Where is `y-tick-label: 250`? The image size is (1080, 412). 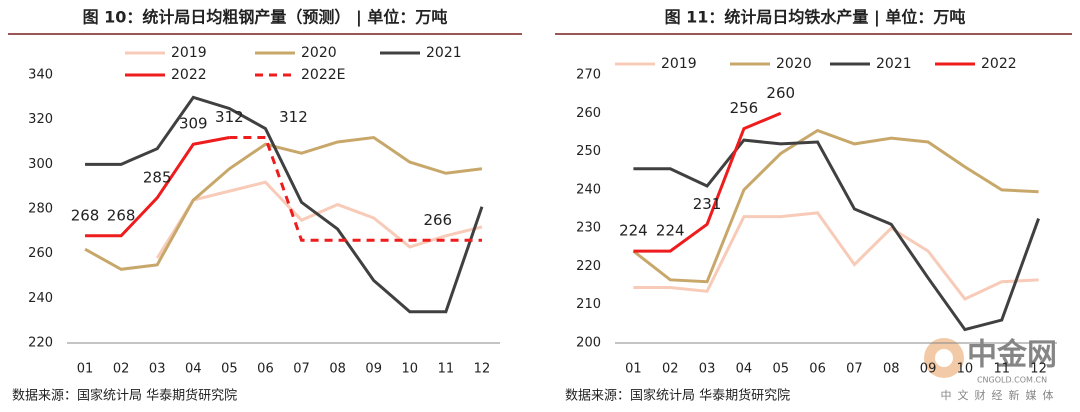 y-tick-label: 250 is located at coordinates (588, 151).